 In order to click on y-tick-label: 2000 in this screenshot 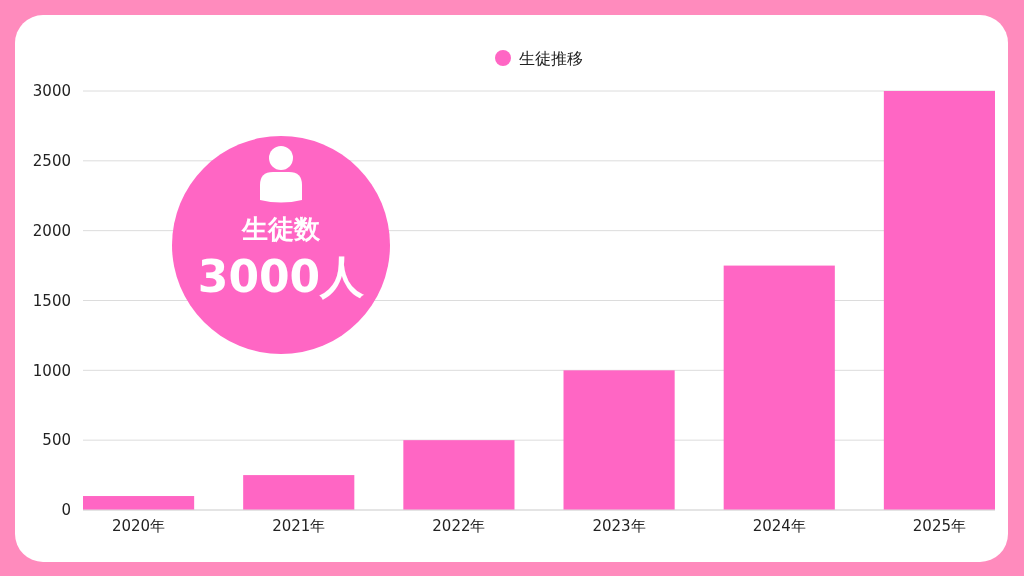, I will do `click(51, 230)`.